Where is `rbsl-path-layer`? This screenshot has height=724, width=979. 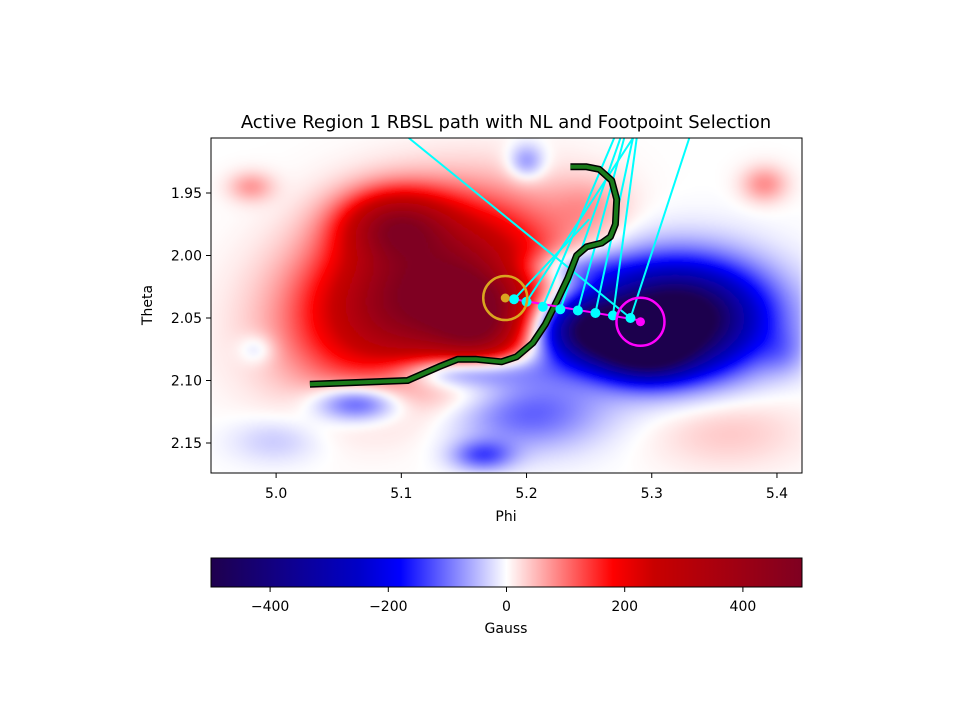
rbsl-path-layer is located at coordinates (465, 275).